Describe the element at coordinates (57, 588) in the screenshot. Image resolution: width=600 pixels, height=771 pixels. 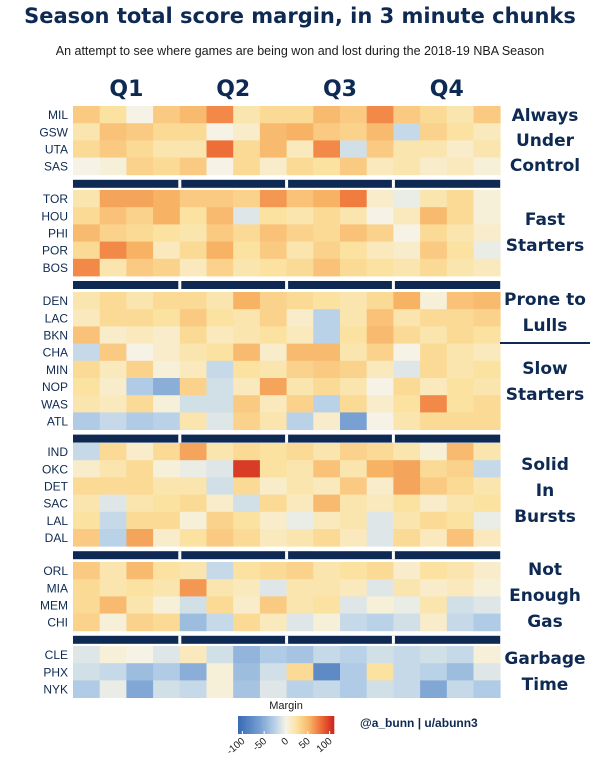
I see `team-label: MIA` at that location.